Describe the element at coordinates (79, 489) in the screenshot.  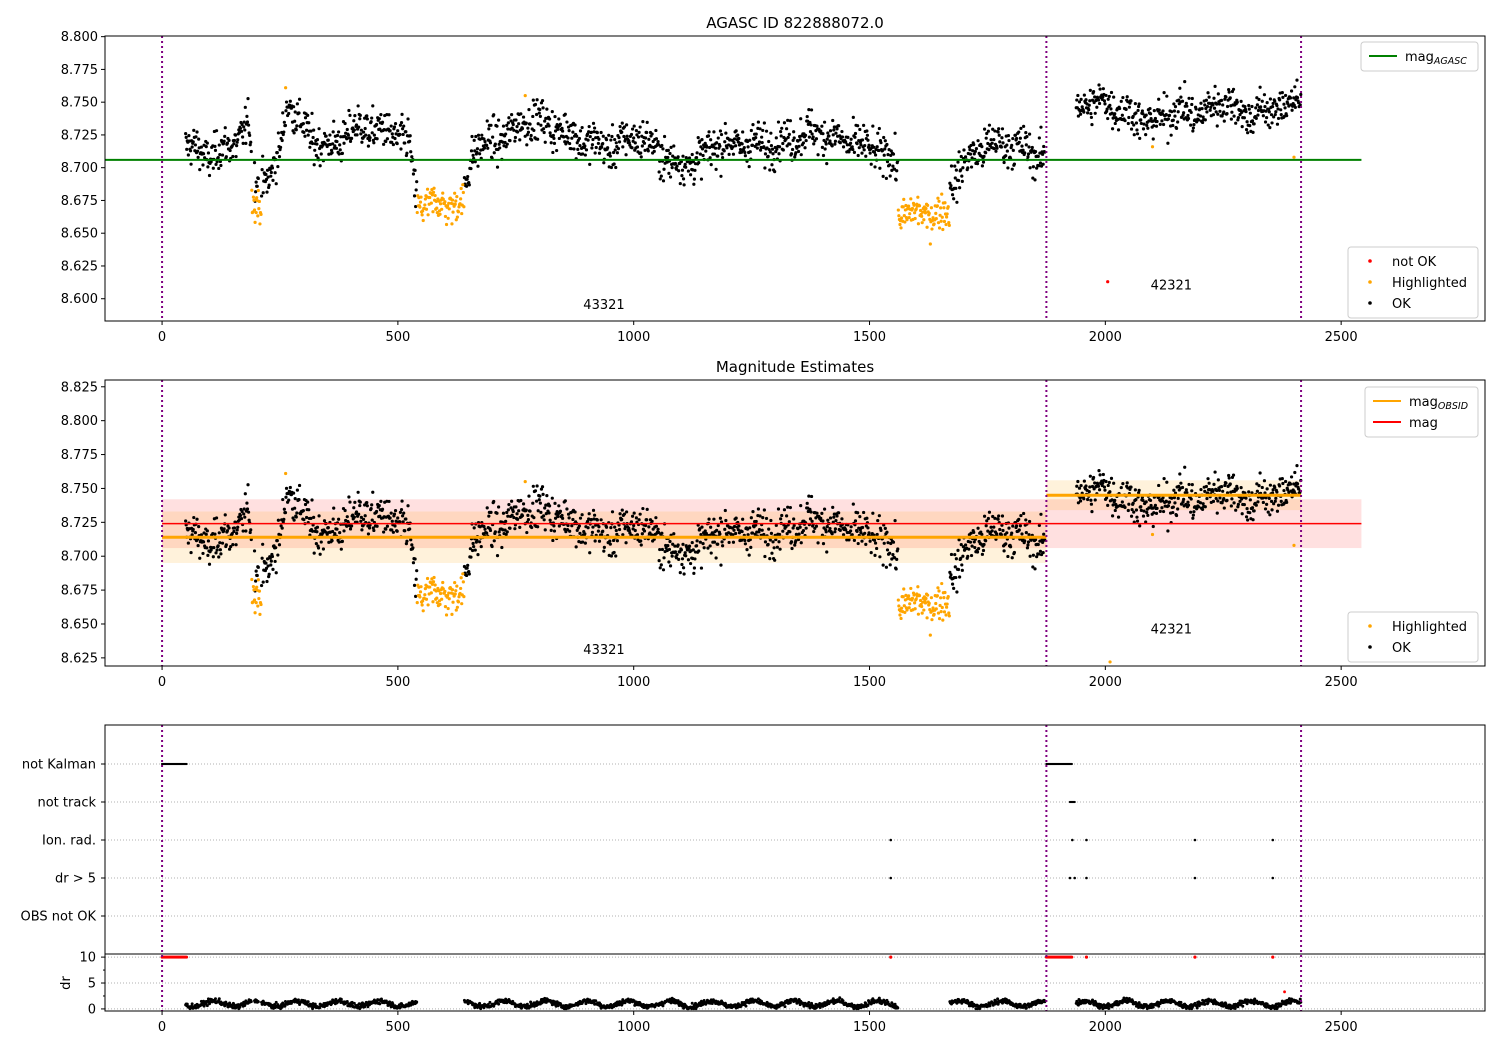
I see `y-tick-label: 8.750` at that location.